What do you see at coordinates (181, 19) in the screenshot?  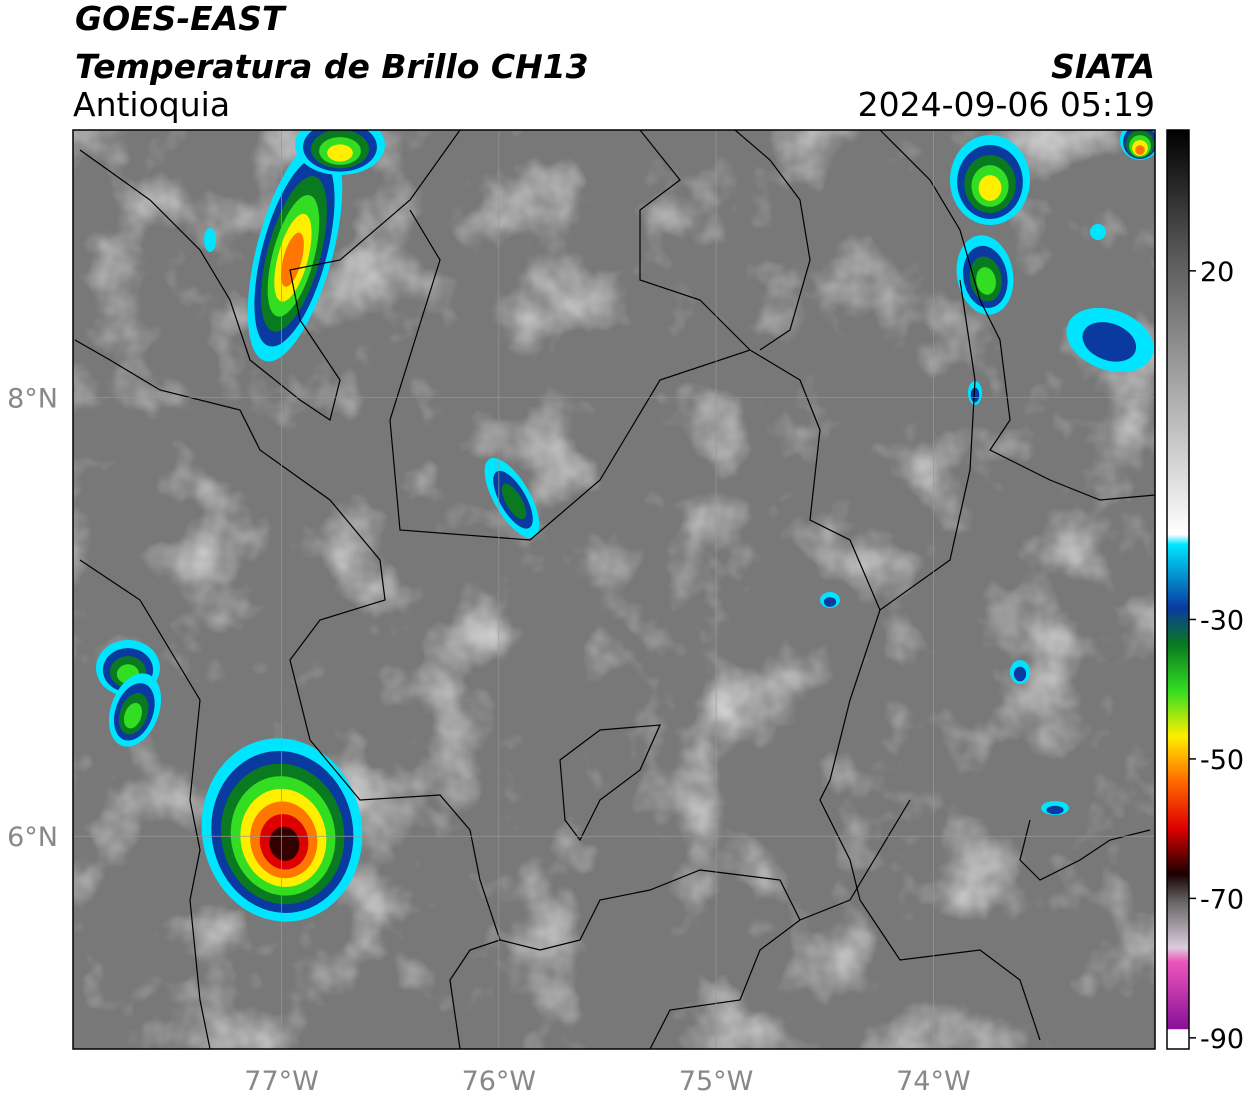 I see `title: GOES-EAST` at bounding box center [181, 19].